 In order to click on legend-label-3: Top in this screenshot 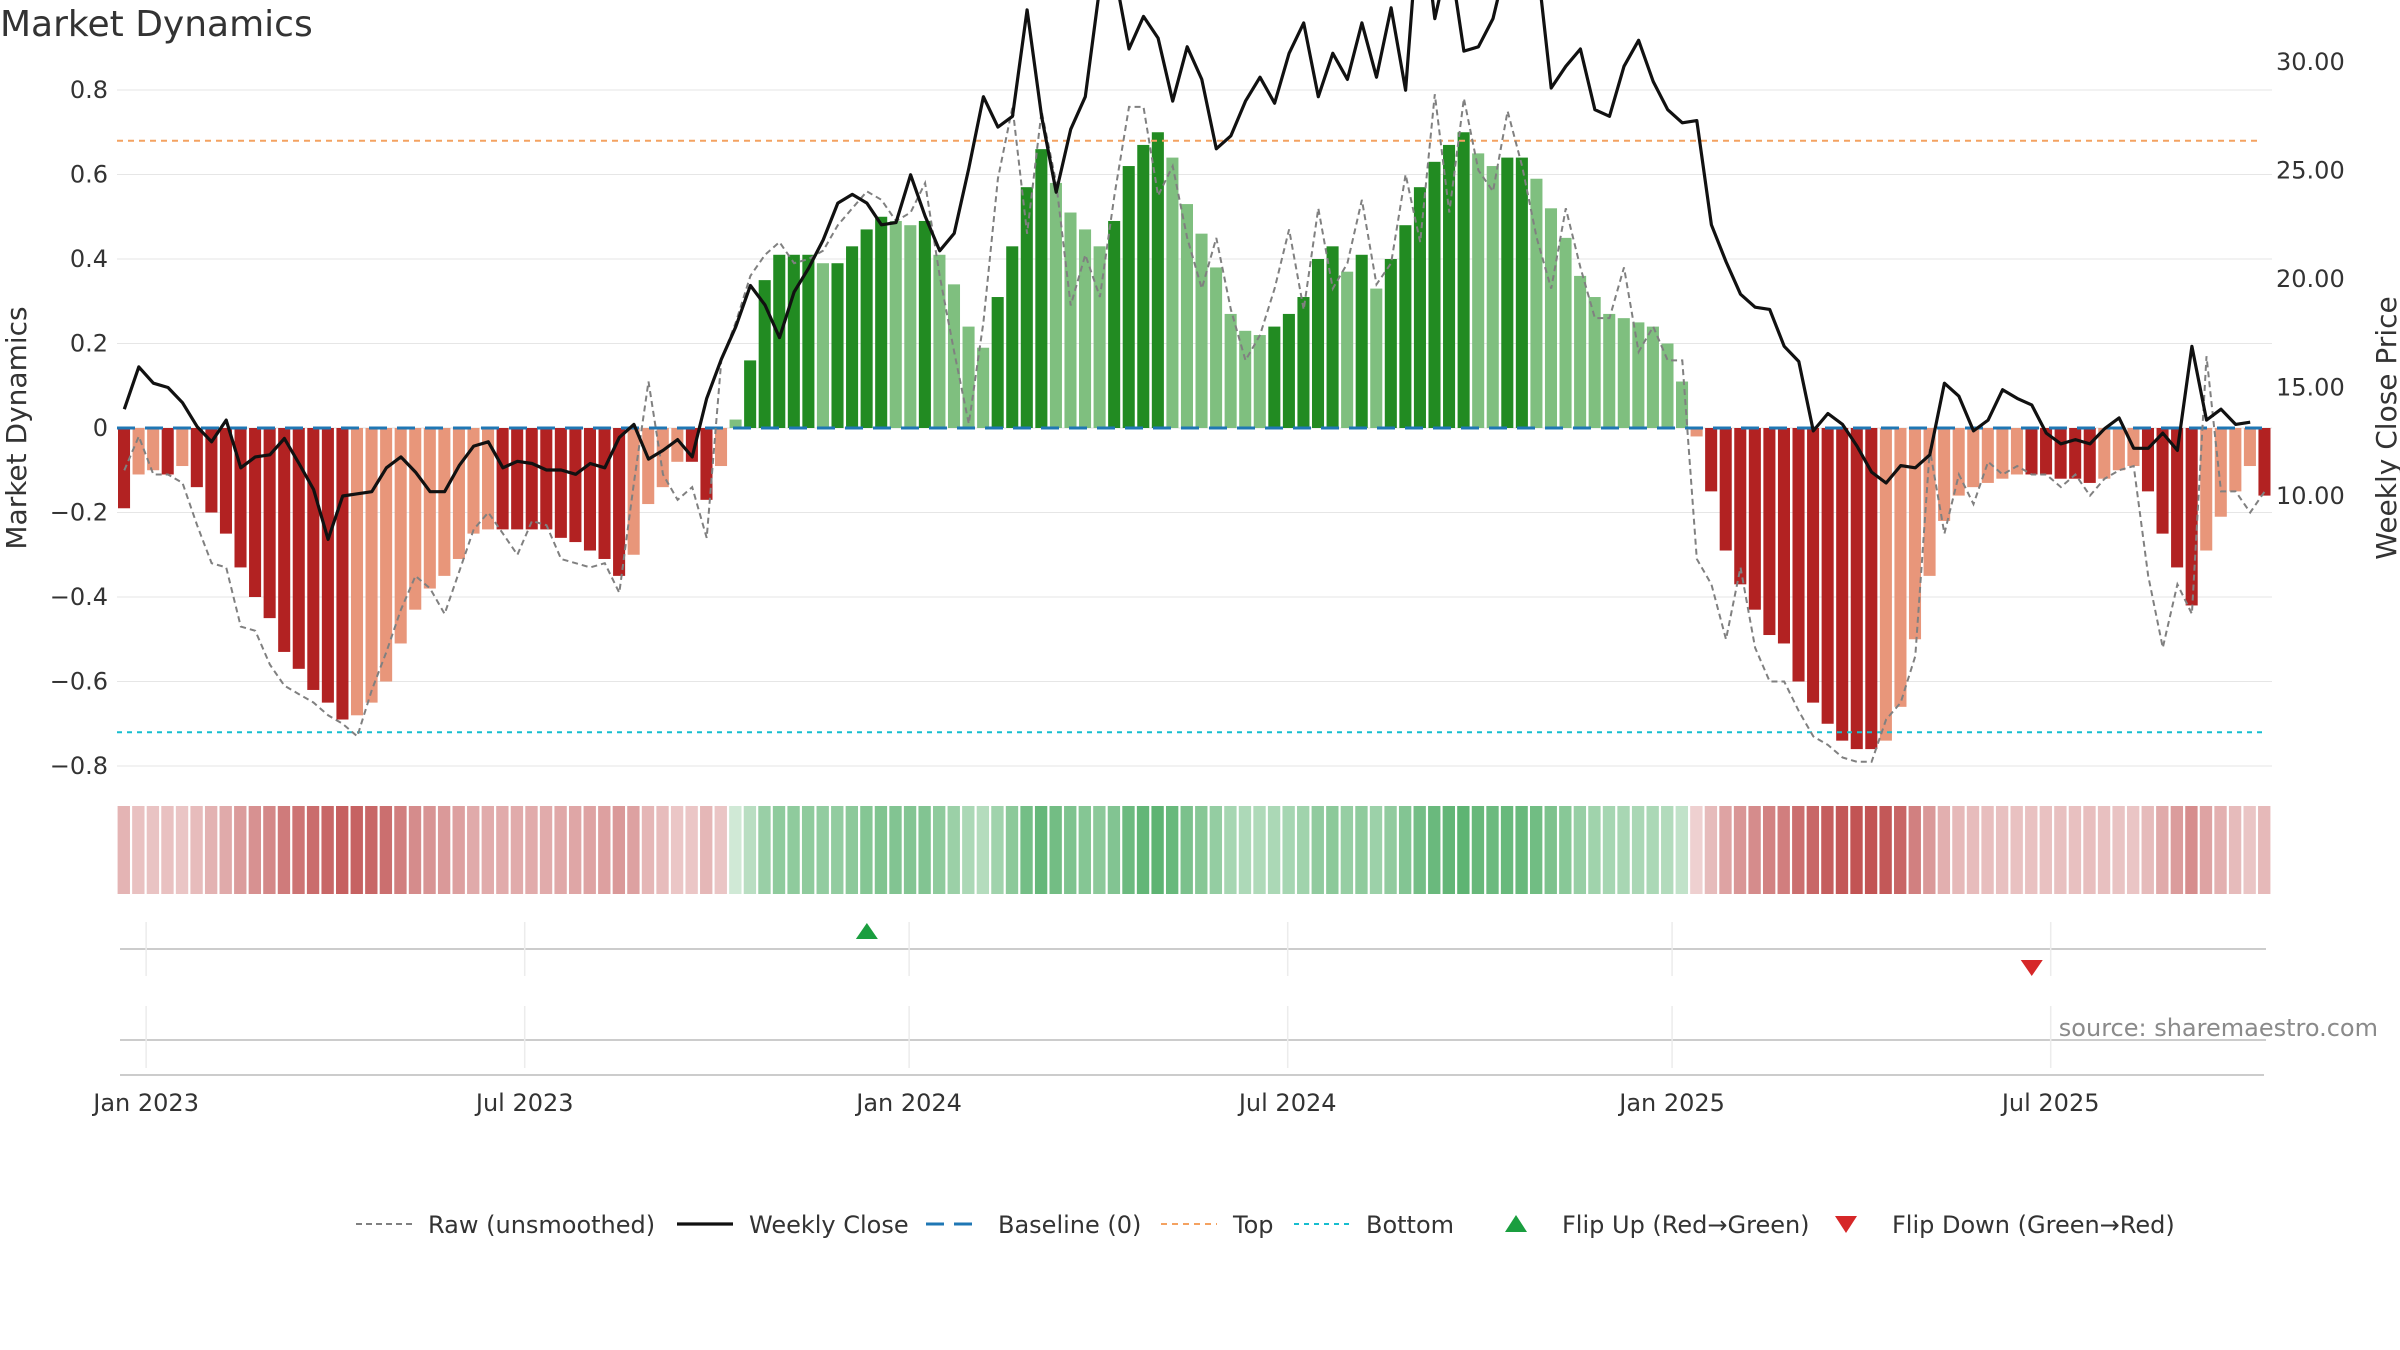, I will do `click(1253, 1225)`.